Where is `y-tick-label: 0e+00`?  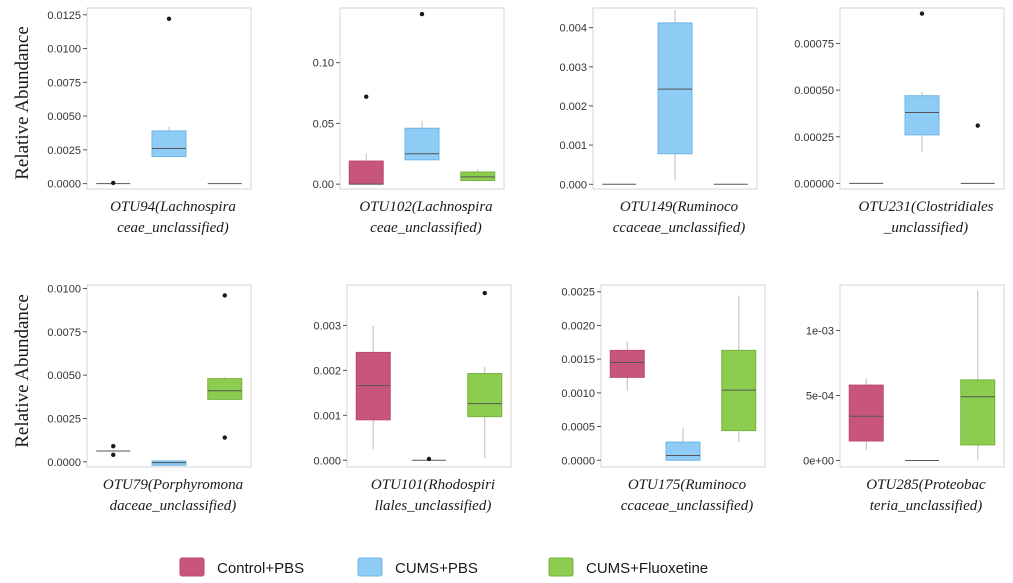 y-tick-label: 0e+00 is located at coordinates (818, 462).